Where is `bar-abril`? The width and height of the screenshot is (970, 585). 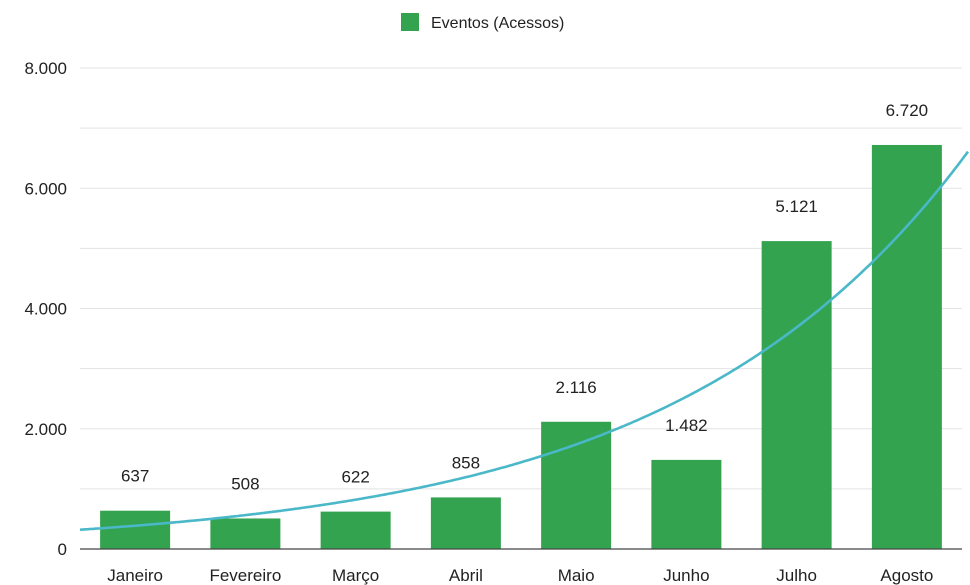 bar-abril is located at coordinates (465, 523).